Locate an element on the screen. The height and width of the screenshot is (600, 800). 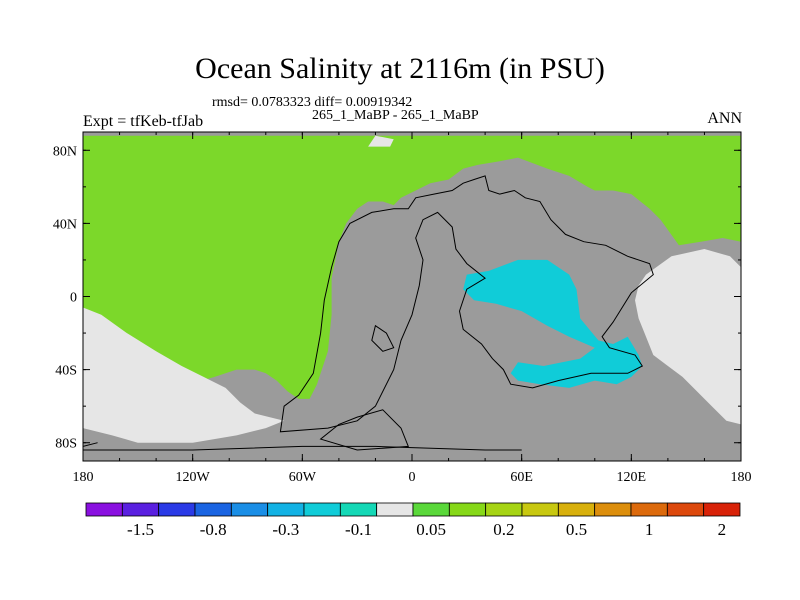
colorbar-label: 0.05 is located at coordinates (431, 529).